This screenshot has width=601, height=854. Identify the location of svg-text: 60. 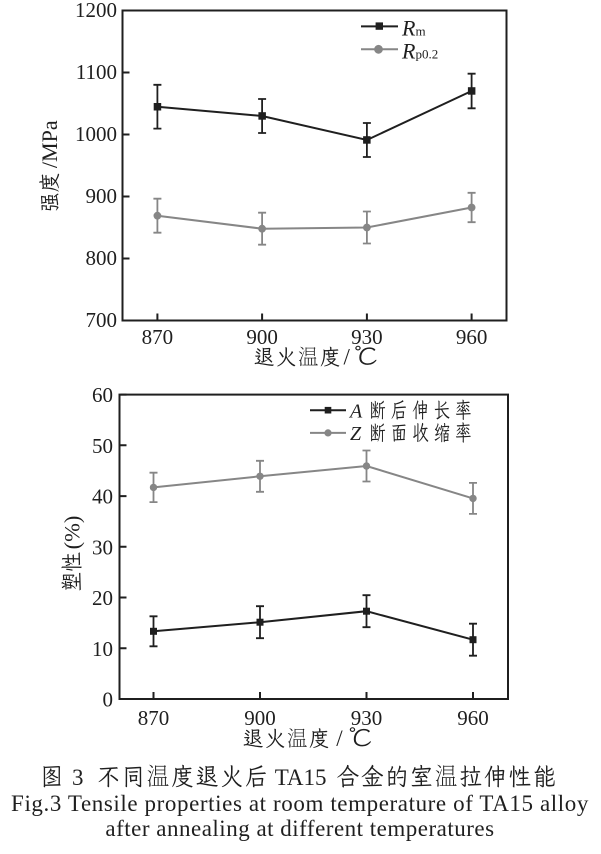
(102, 395).